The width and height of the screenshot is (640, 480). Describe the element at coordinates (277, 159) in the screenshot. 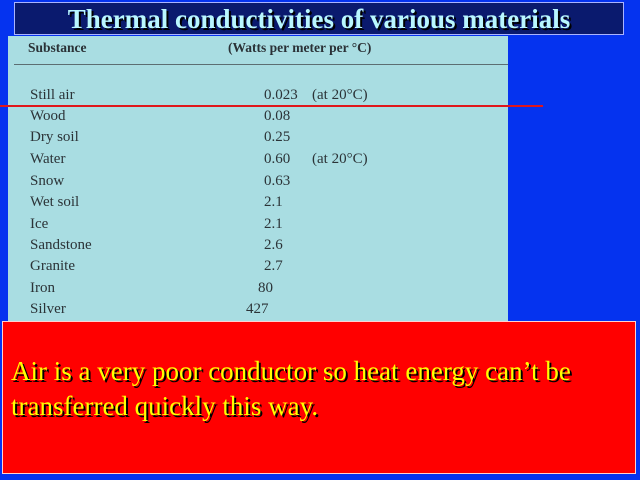

I see `conductivity-value-cell: 0.60` at that location.